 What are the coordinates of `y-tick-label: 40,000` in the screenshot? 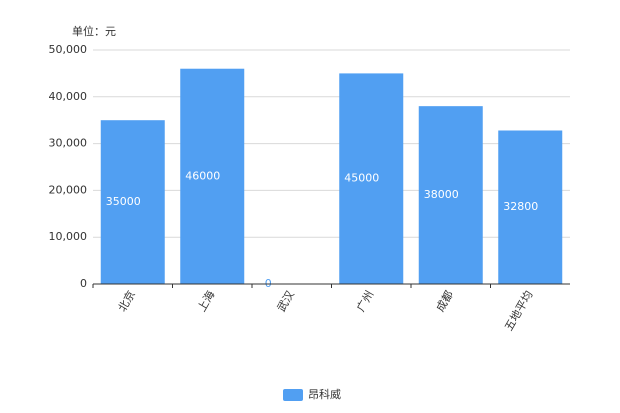 It's located at (68, 96).